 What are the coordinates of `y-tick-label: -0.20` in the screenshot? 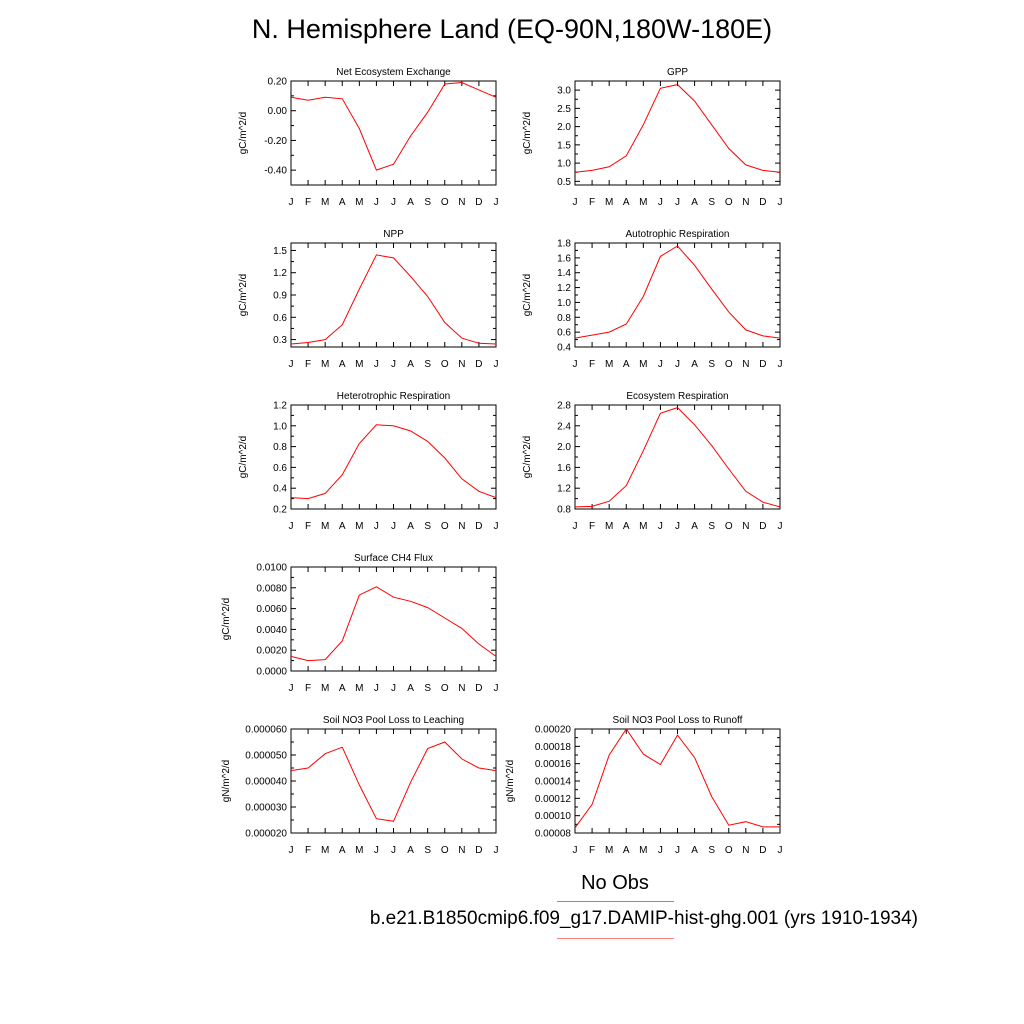 It's located at (275, 141).